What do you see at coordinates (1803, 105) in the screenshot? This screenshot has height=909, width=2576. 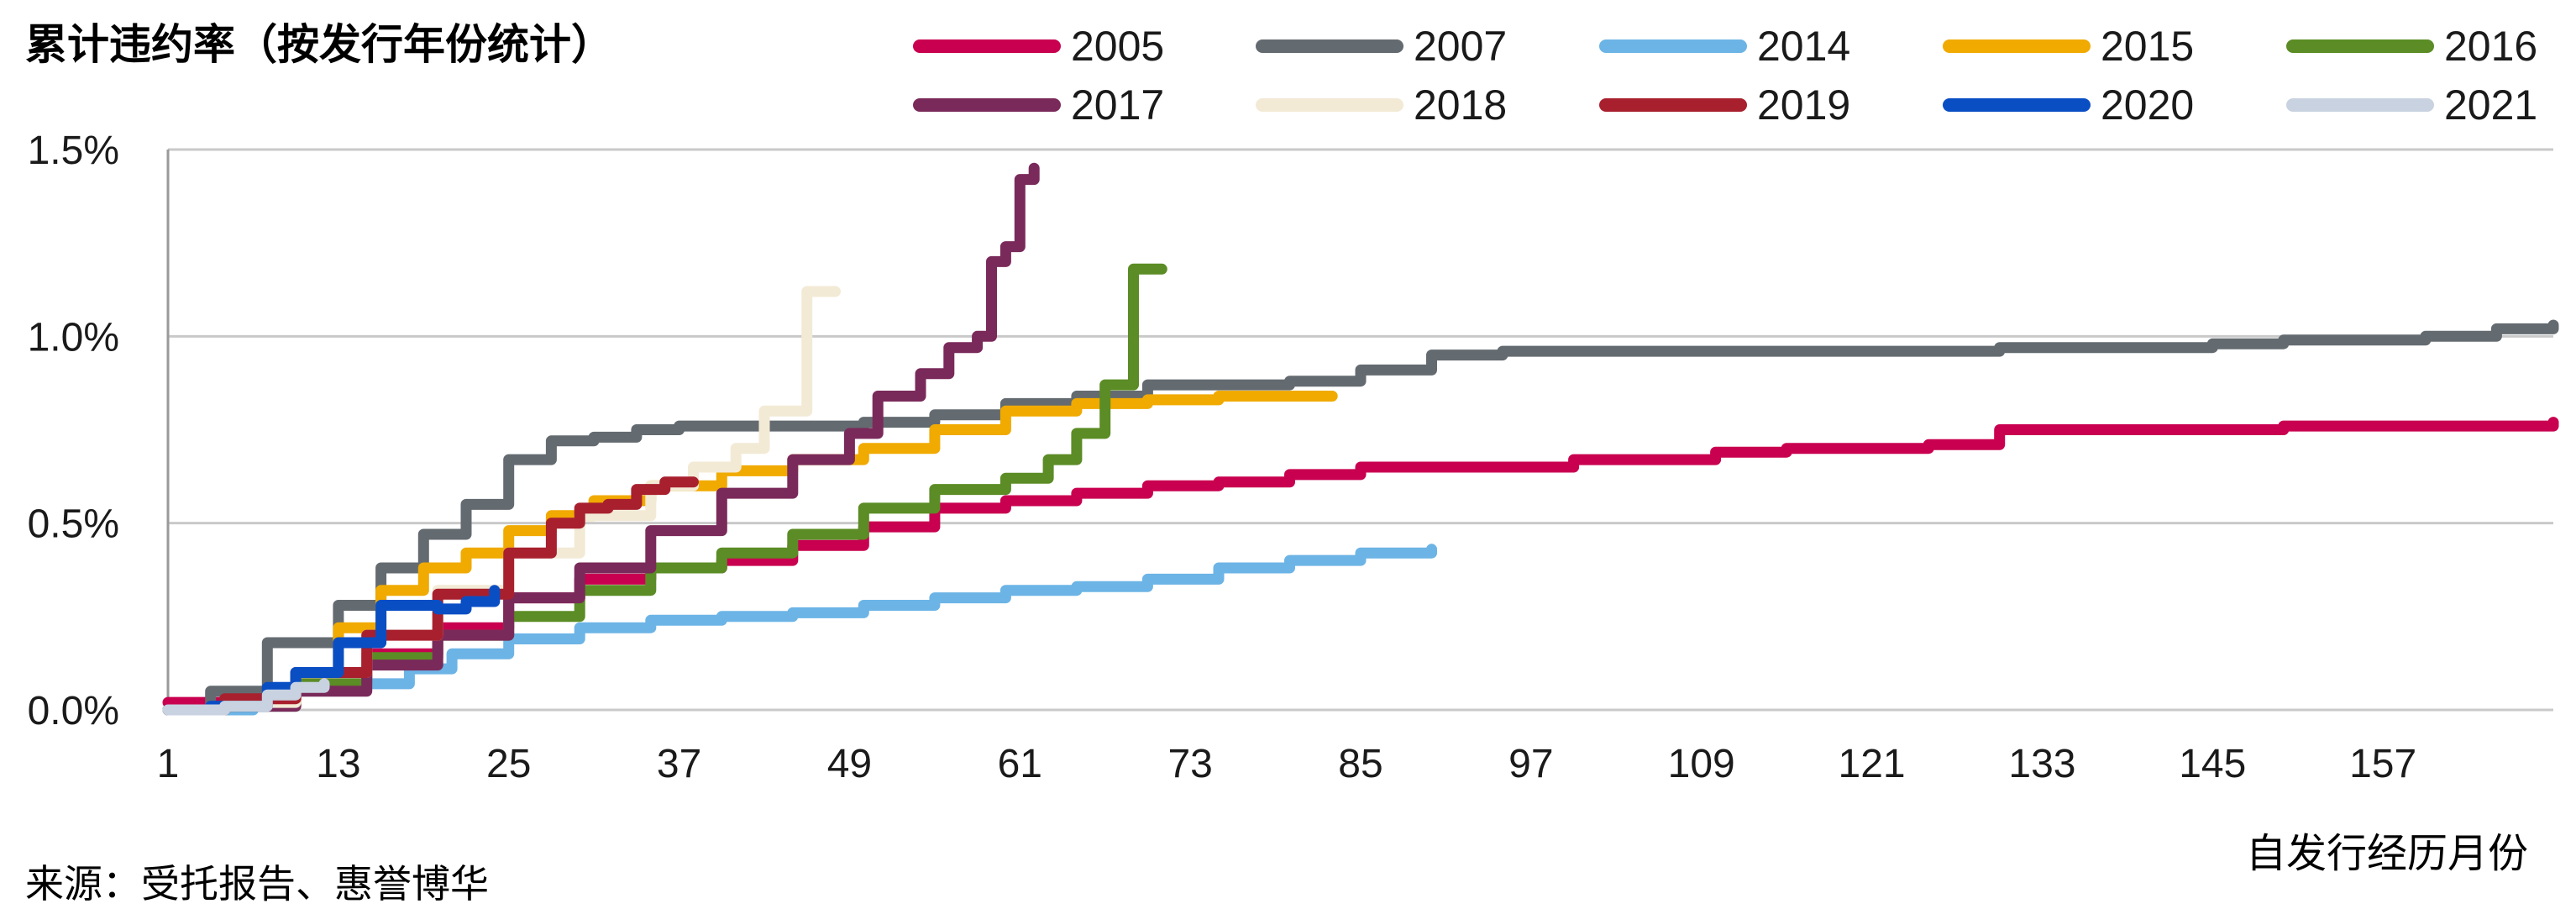 I see `legend-label-2019: 2019` at bounding box center [1803, 105].